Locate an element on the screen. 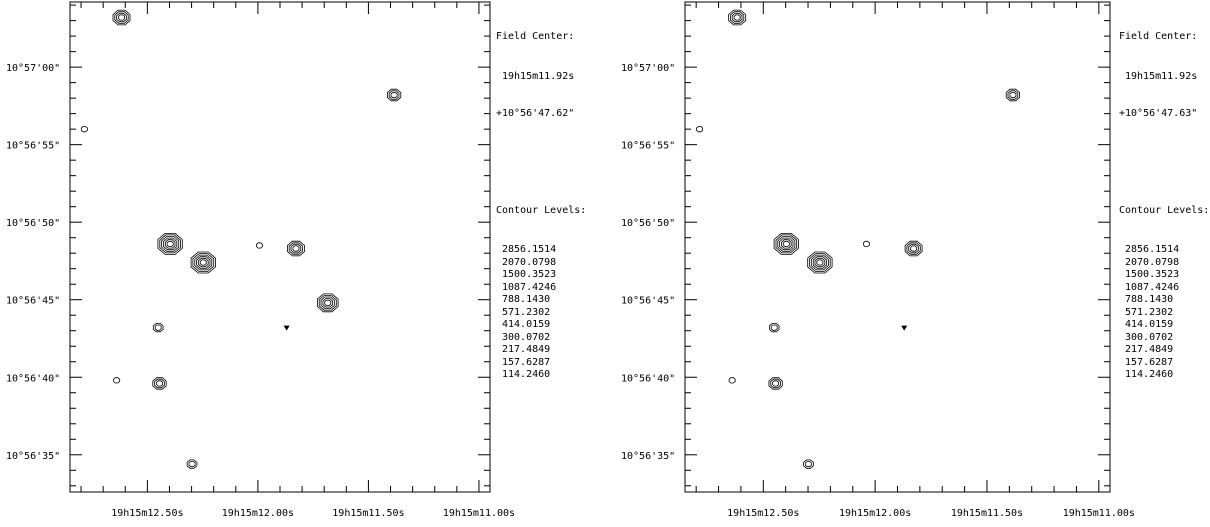  field-center-dec: +10°56'47.63" is located at coordinates (1158, 113).